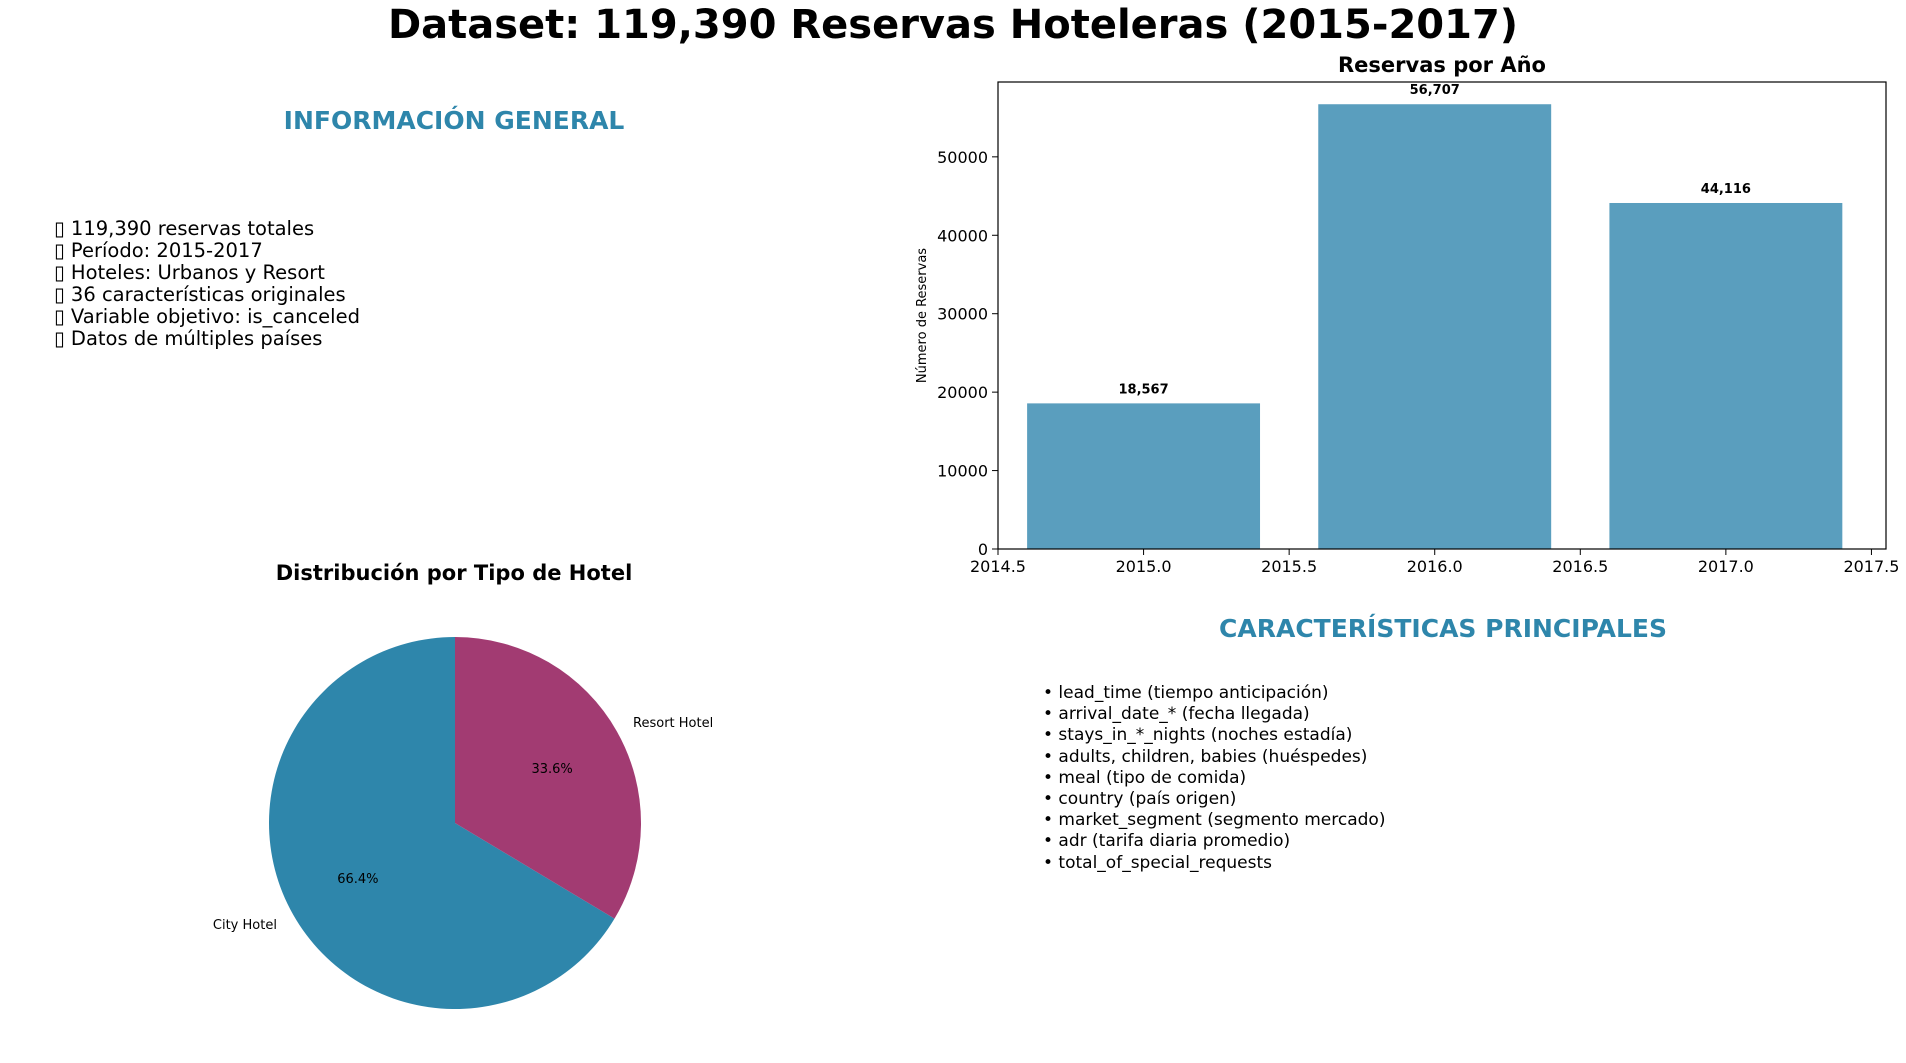 The height and width of the screenshot is (1063, 1906). What do you see at coordinates (454, 573) in the screenshot?
I see `pie-chart-title: Distribución por Tipo de Hotel` at bounding box center [454, 573].